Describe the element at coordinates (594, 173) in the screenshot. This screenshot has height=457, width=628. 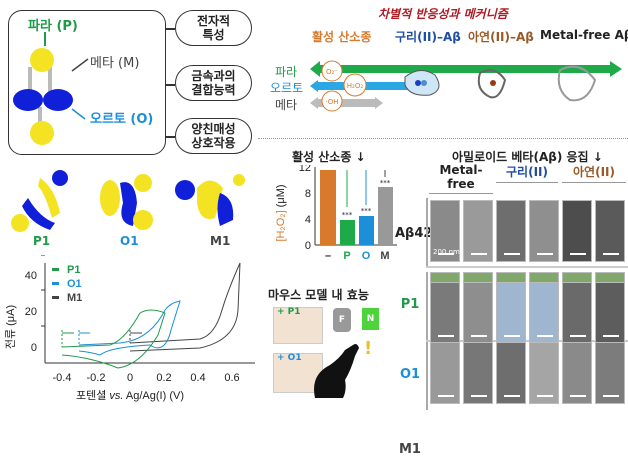
I see `tem-col-zn: 아연(II)` at that location.